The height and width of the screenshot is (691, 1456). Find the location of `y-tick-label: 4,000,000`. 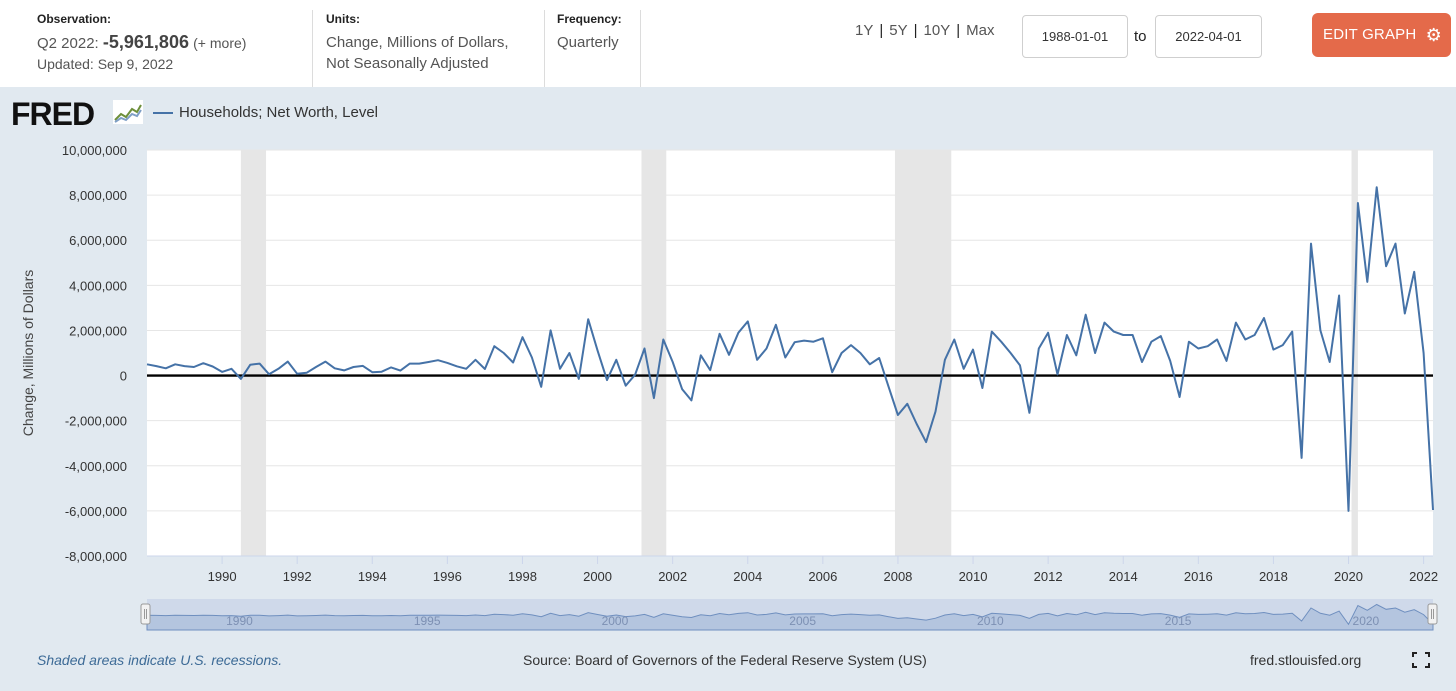

y-tick-label: 4,000,000 is located at coordinates (98, 285).